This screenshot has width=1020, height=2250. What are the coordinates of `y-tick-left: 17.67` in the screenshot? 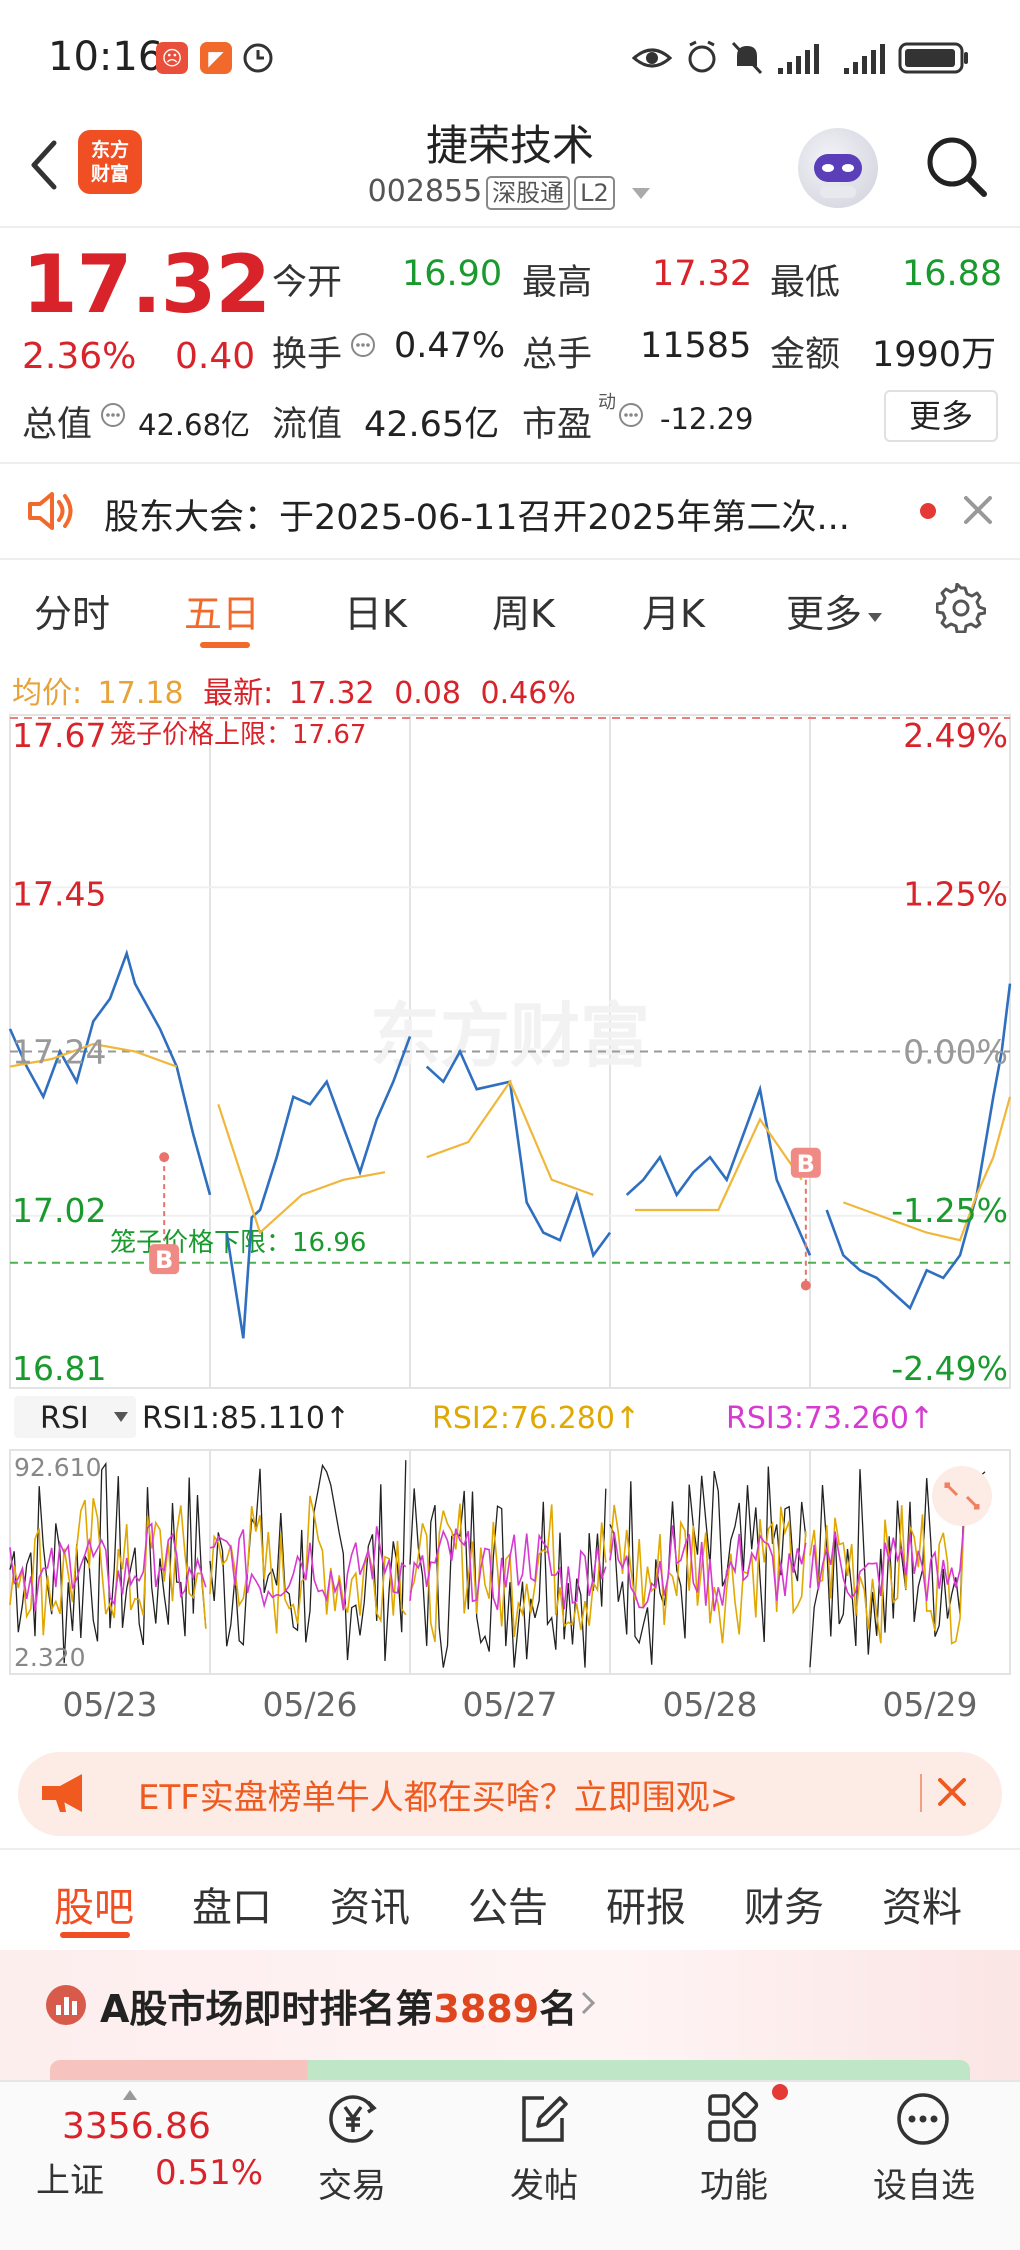 It's located at (59, 735).